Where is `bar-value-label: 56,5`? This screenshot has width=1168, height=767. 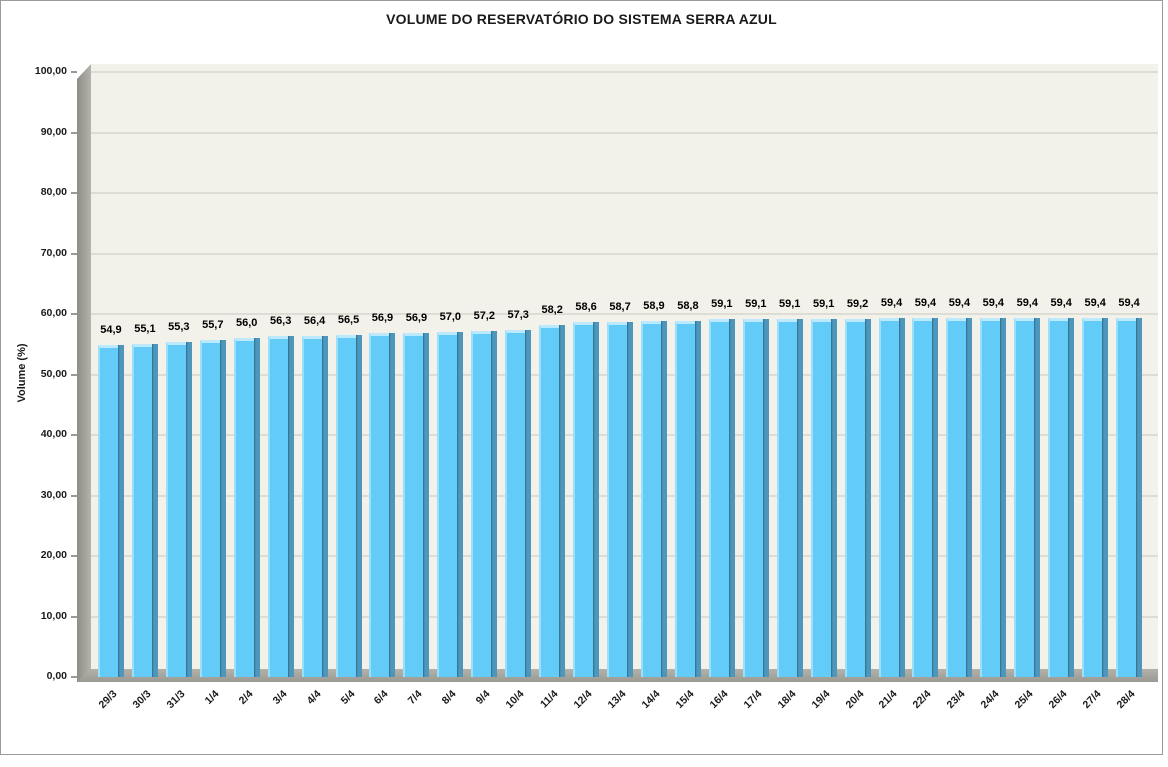 bar-value-label: 56,5 is located at coordinates (348, 320).